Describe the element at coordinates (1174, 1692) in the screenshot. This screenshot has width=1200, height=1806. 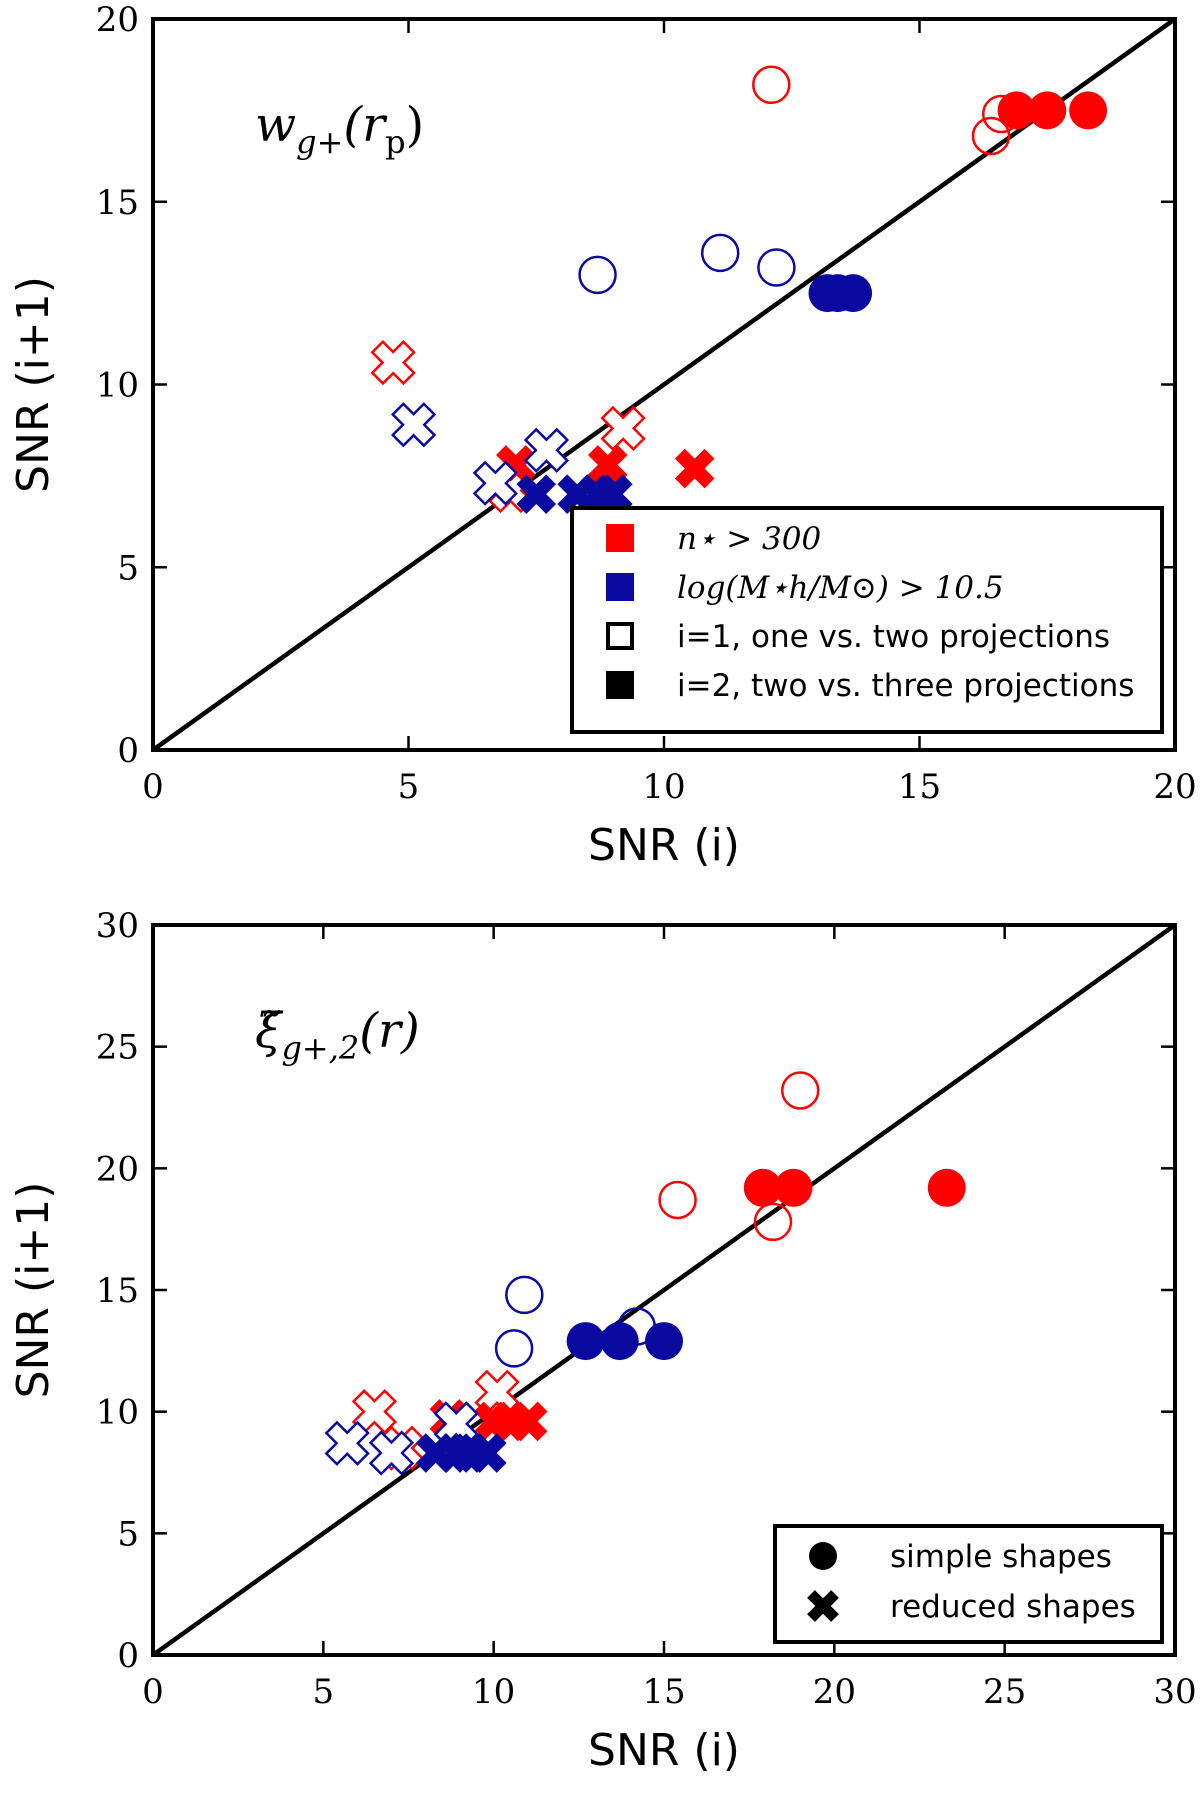
I see `x-tick-label: 30` at that location.